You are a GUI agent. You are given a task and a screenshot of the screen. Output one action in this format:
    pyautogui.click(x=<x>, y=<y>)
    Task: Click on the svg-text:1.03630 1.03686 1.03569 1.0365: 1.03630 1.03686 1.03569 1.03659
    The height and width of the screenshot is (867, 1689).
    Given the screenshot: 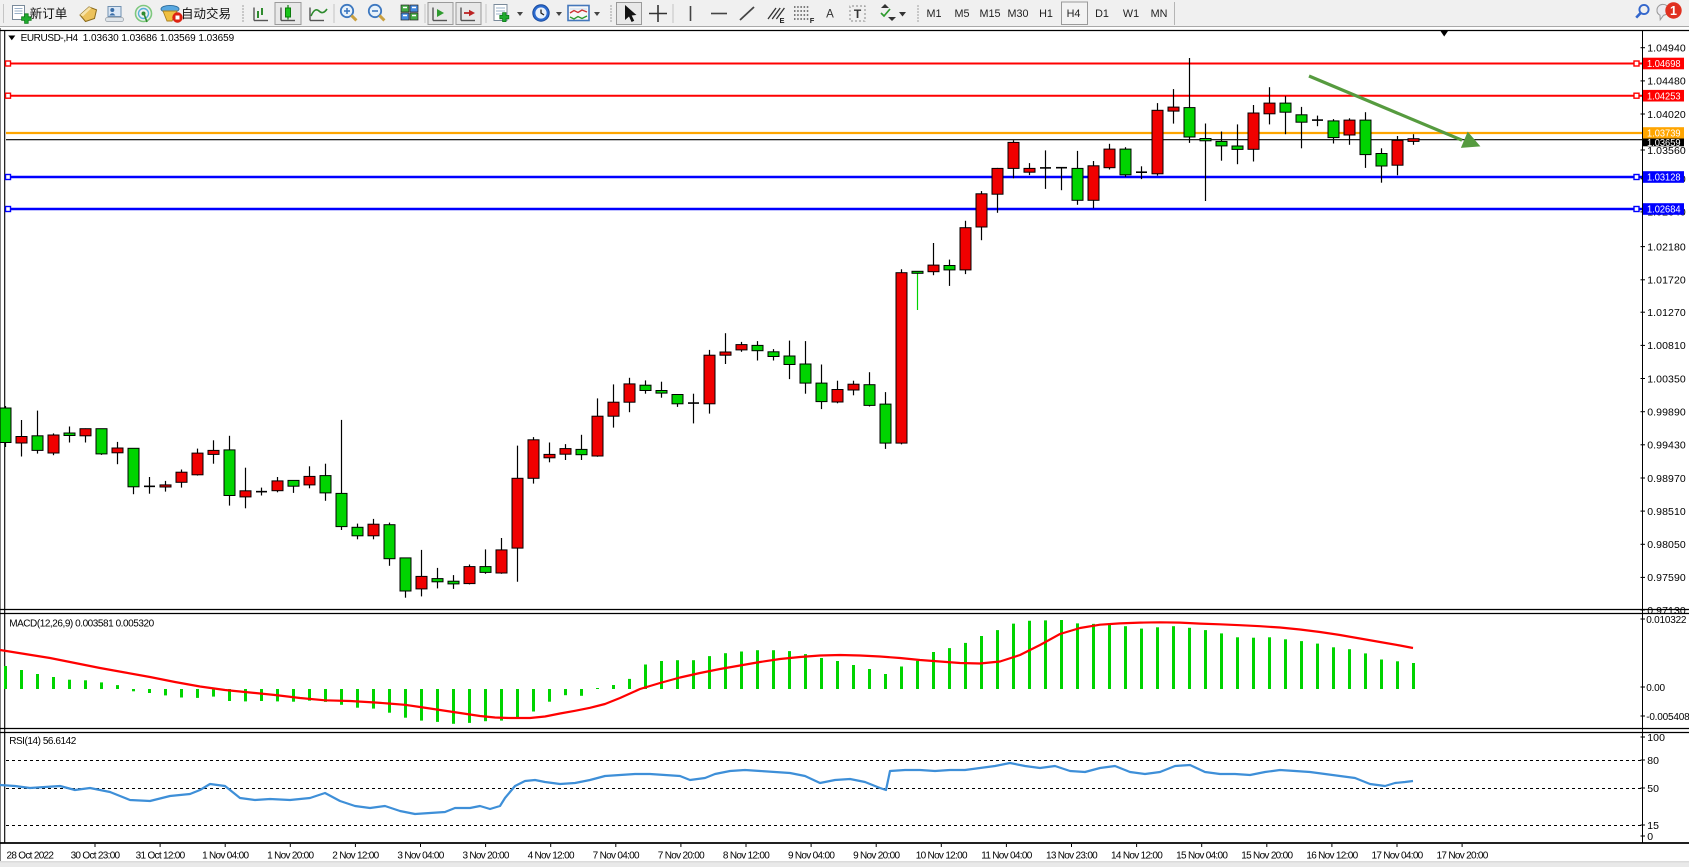 What is the action you would take?
    pyautogui.click(x=159, y=38)
    